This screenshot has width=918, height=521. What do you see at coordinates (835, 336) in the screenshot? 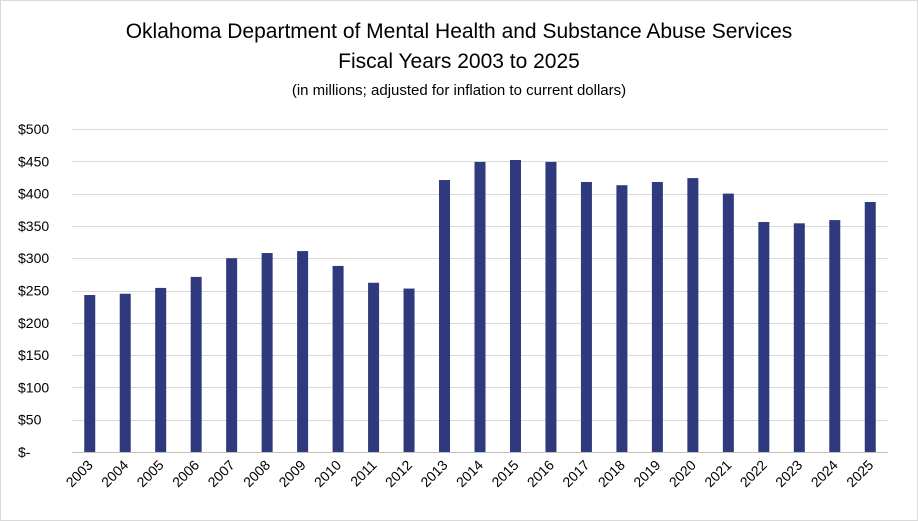
I see `bar-2024` at bounding box center [835, 336].